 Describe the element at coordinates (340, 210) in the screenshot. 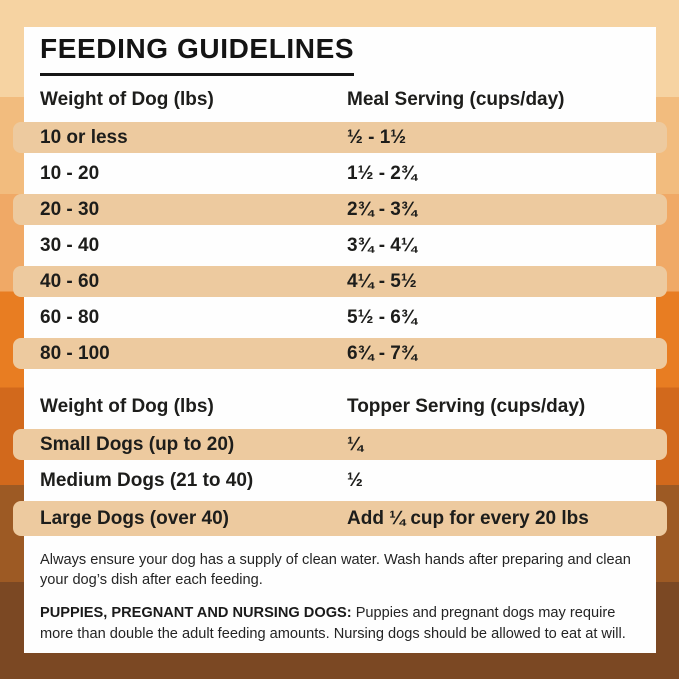

I see `table-row: 20 - 30 2¾ - 3¾` at that location.